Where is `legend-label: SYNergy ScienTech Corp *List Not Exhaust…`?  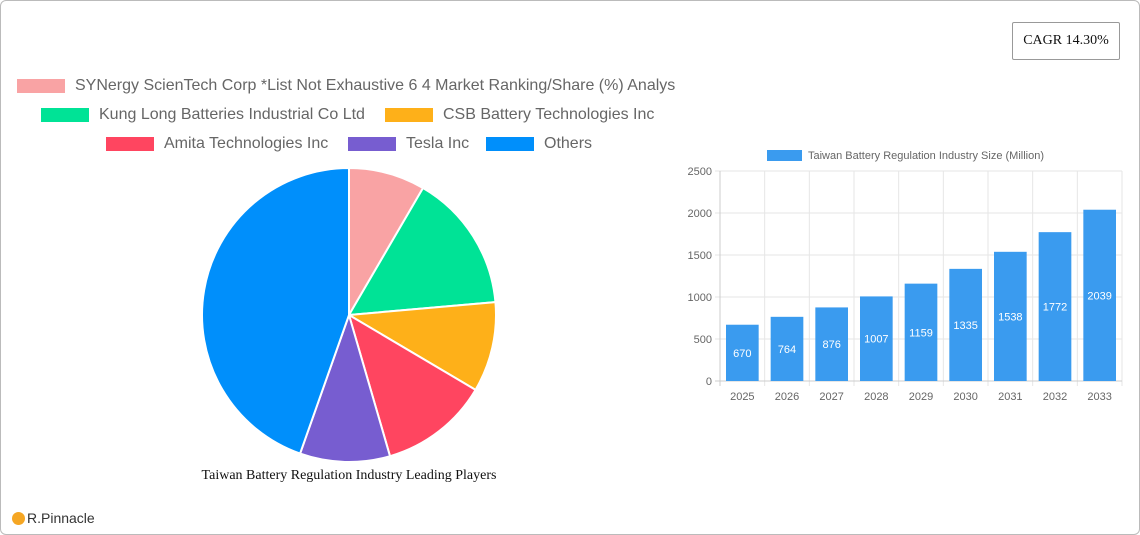 legend-label: SYNergy ScienTech Corp *List Not Exhaust… is located at coordinates (375, 85).